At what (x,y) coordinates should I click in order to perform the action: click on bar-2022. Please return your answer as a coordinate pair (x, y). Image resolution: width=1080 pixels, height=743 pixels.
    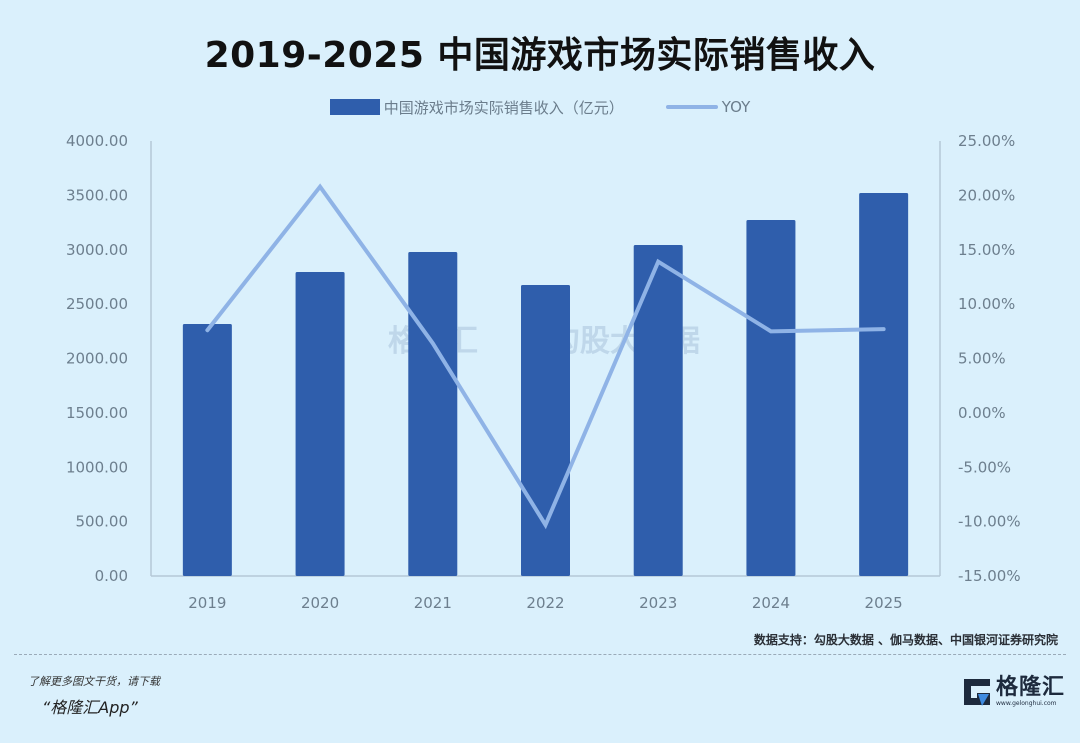
    Looking at the image, I should click on (545, 430).